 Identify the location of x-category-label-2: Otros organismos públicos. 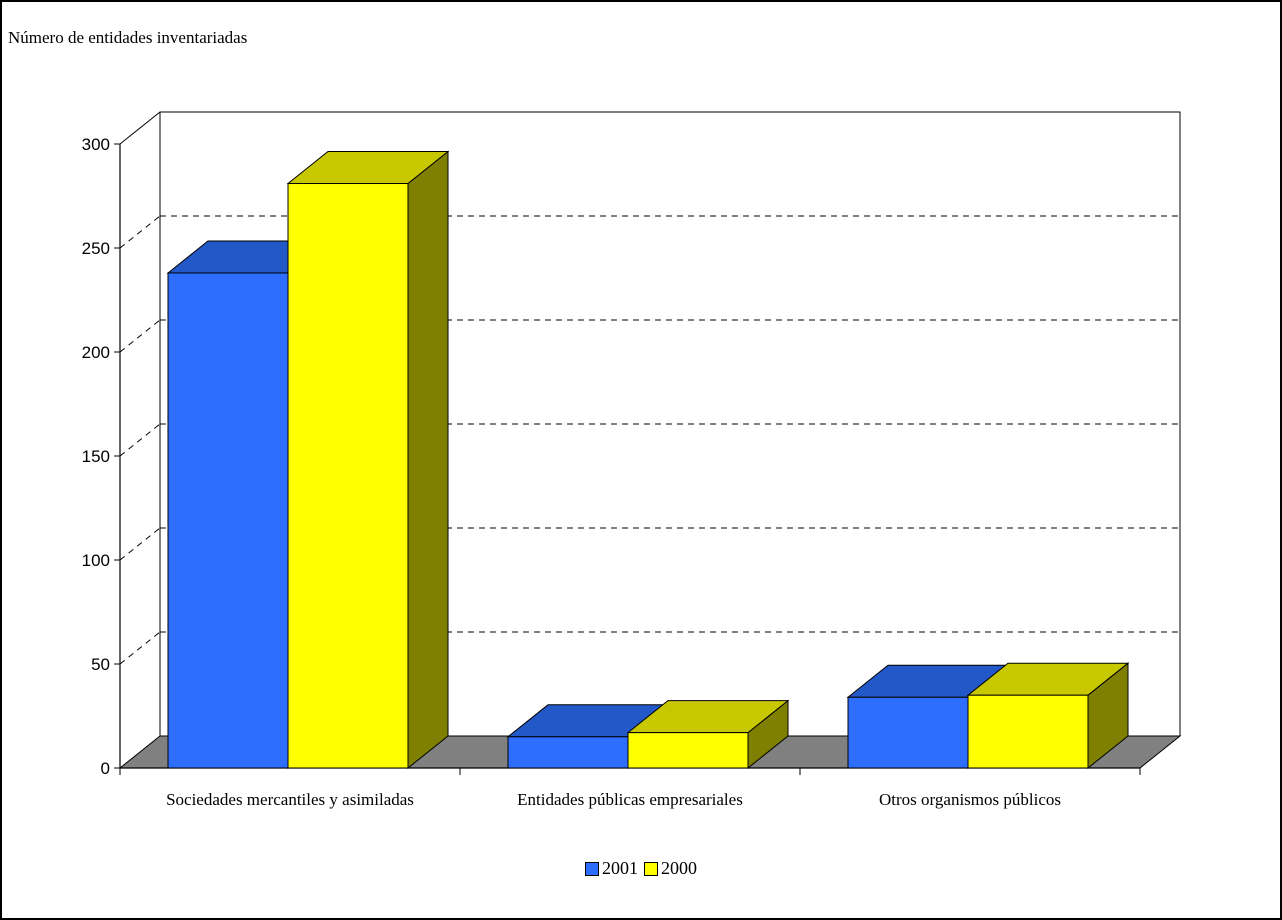
(970, 799).